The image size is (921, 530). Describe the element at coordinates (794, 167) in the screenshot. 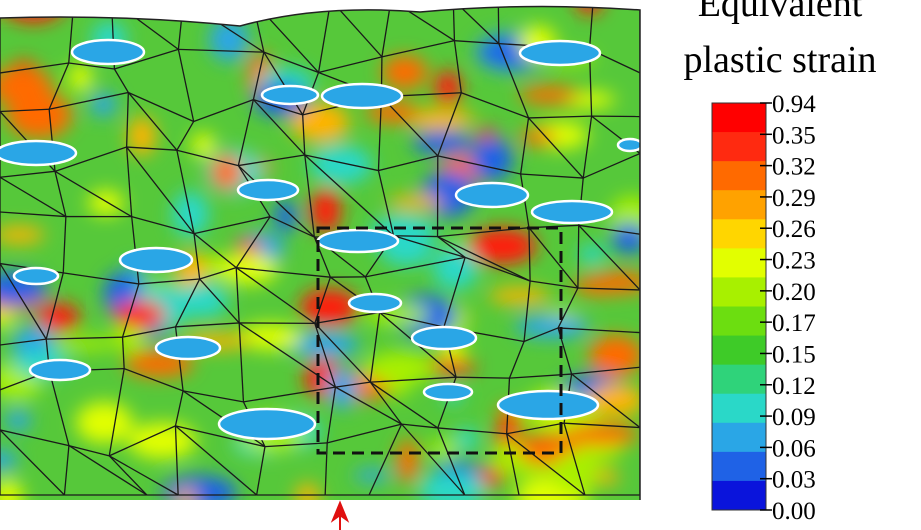

I see `colorbar-label: 0.32` at that location.